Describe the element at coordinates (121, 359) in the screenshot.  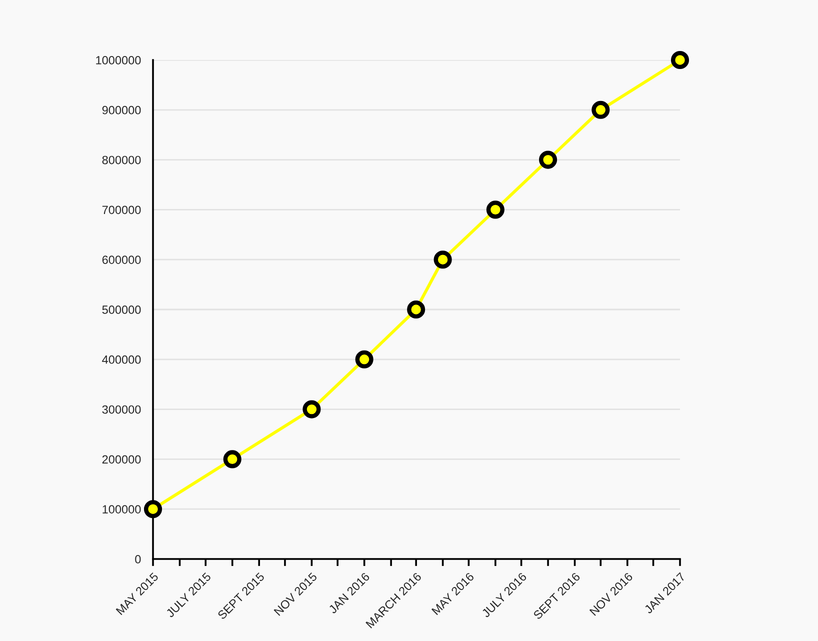
I see `y-tick-label: 400000` at that location.